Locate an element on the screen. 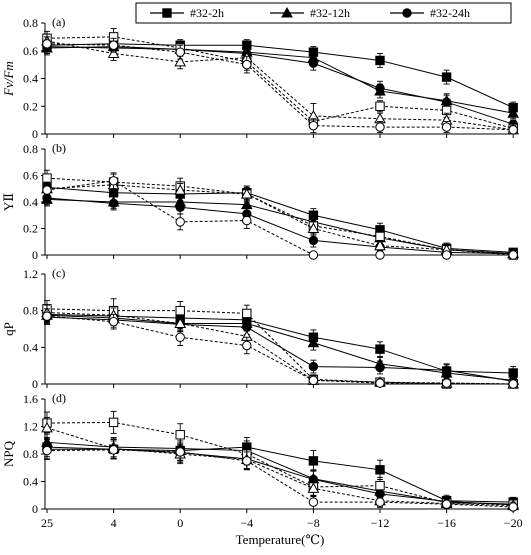 This screenshot has height=555, width=531. legend-box is located at coordinates (323, 13).